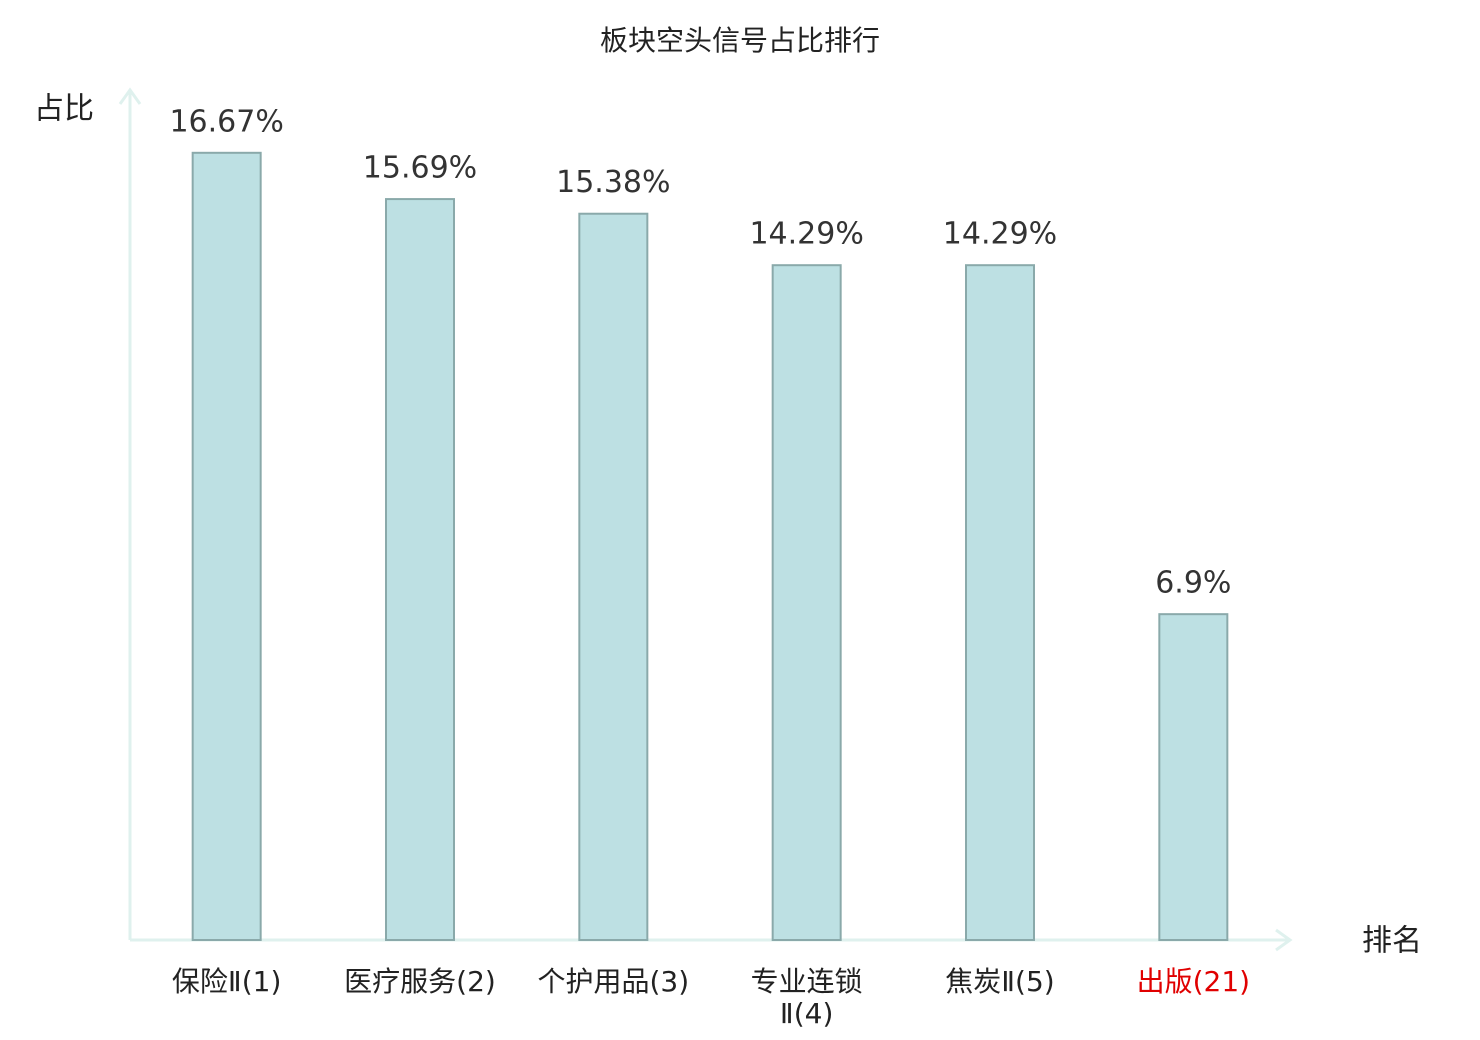  Describe the element at coordinates (130, 96) in the screenshot. I see `y-axis-arrow` at that location.